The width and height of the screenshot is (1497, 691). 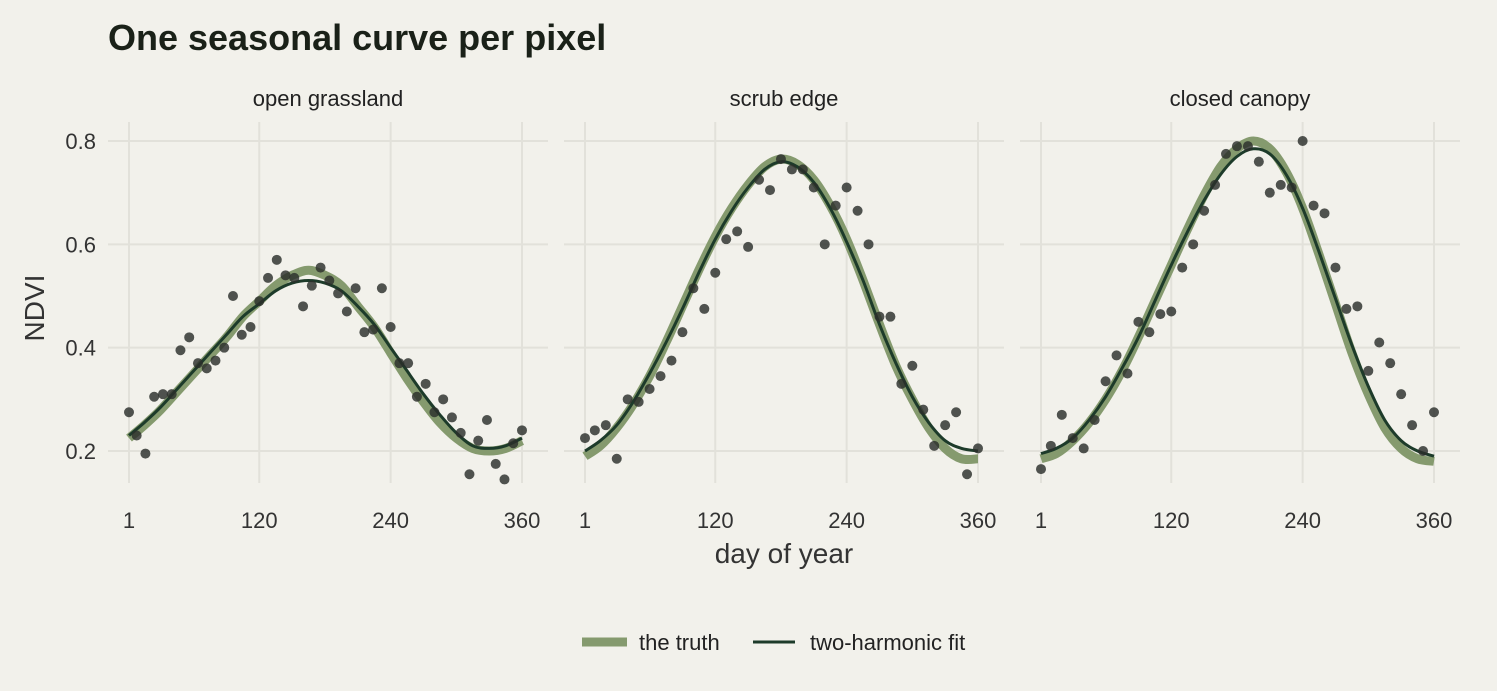 I want to click on x-tick-label: 360, so click(x=978, y=520).